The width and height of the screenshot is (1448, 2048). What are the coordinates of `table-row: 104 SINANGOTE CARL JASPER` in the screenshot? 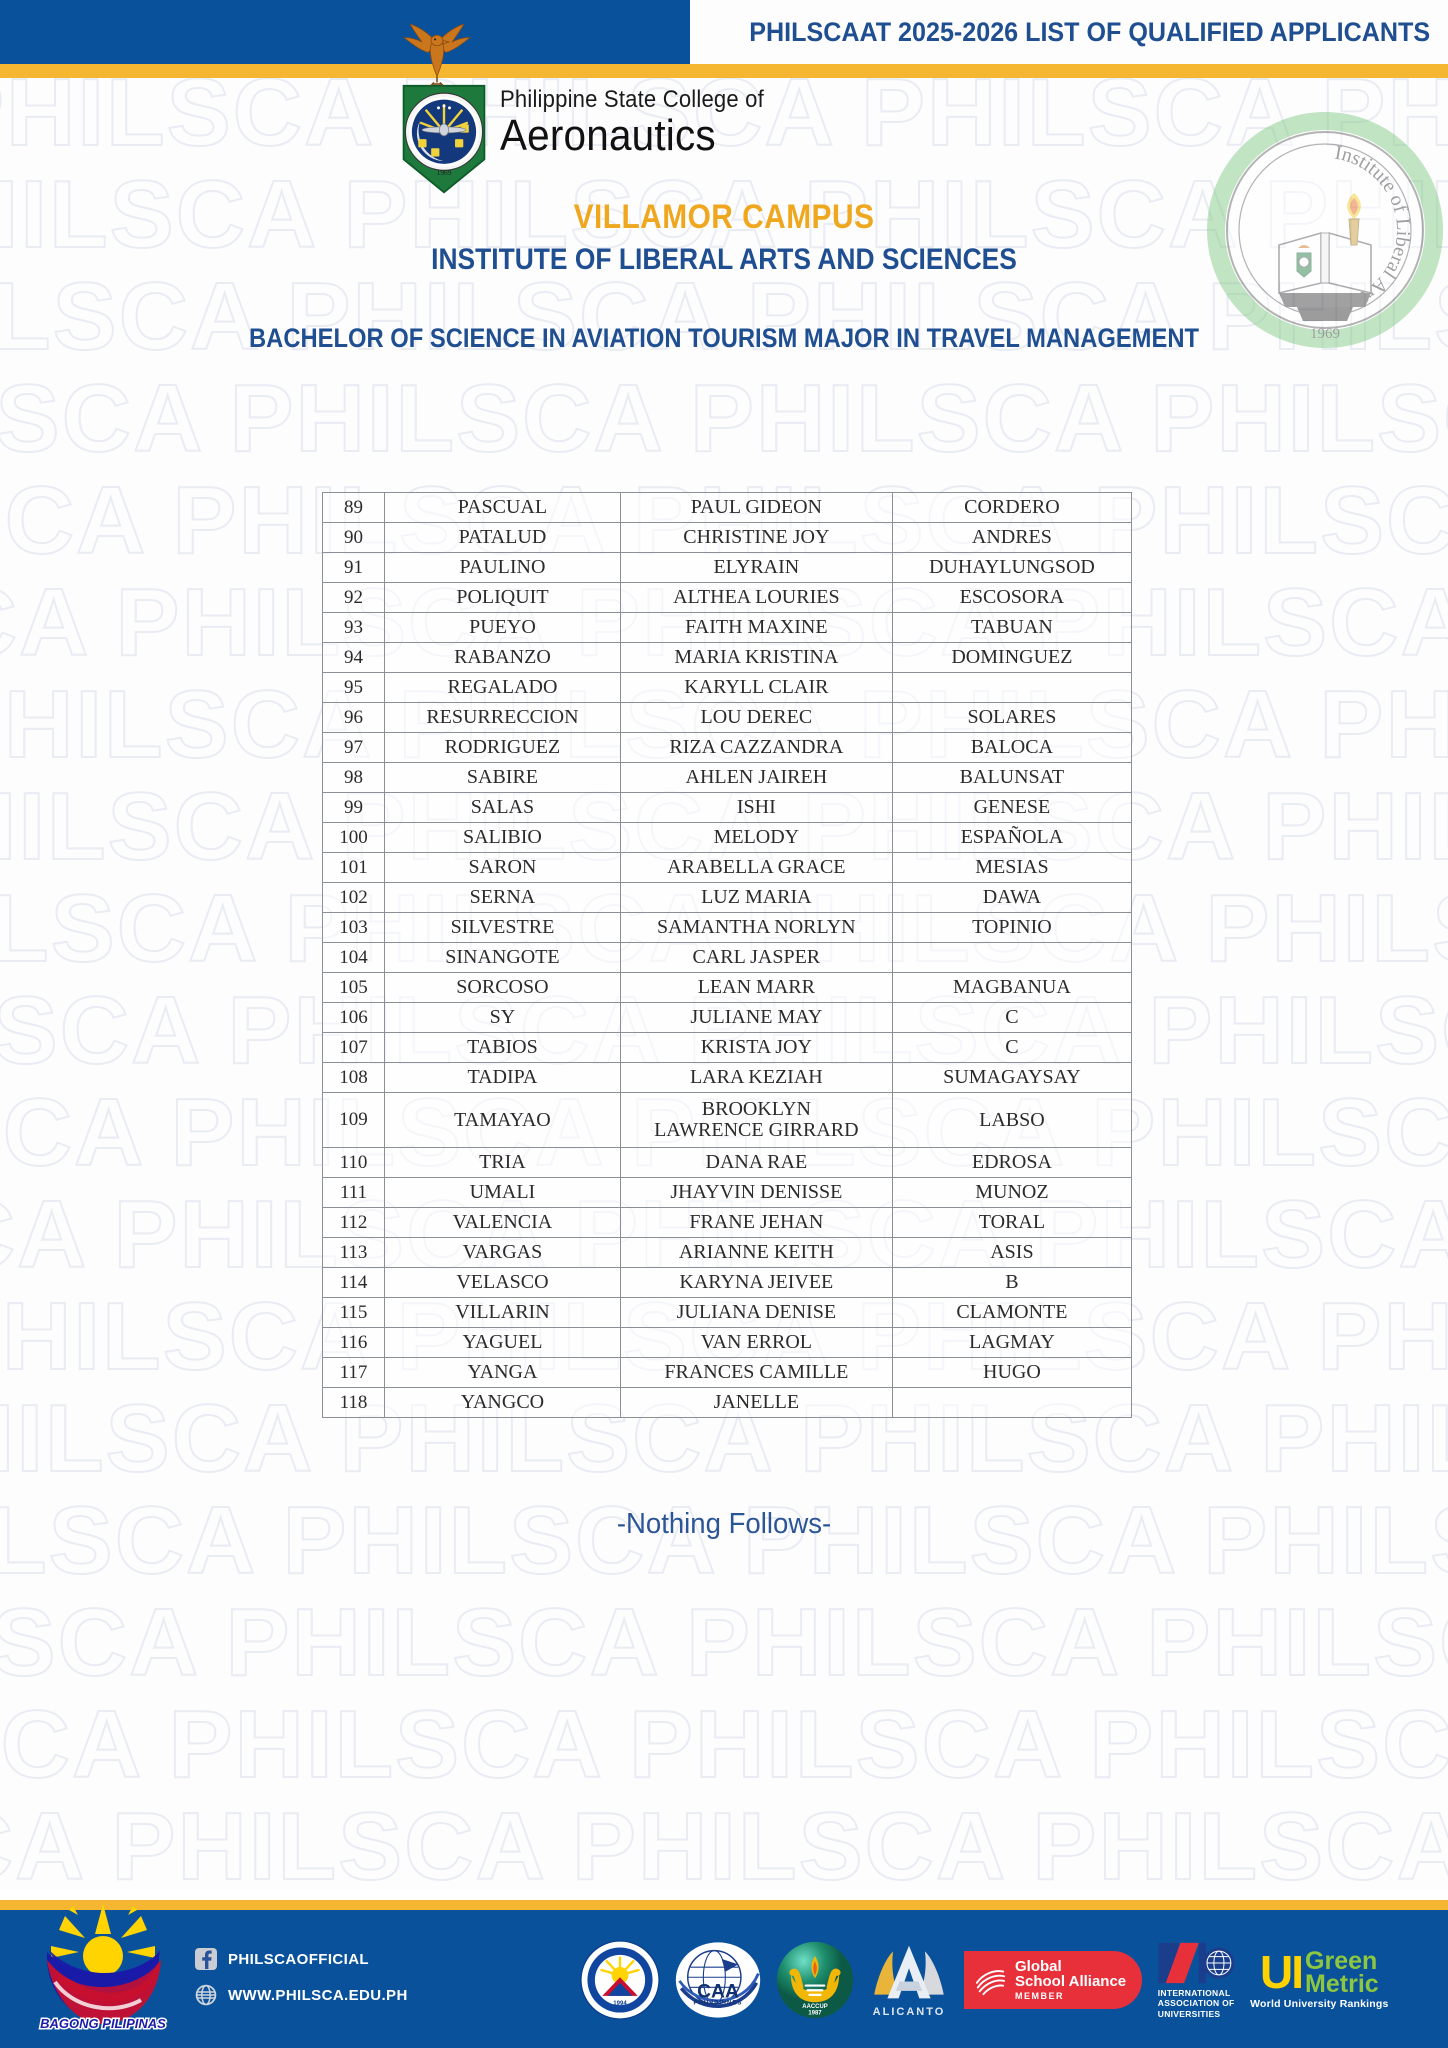 It's located at (727, 957).